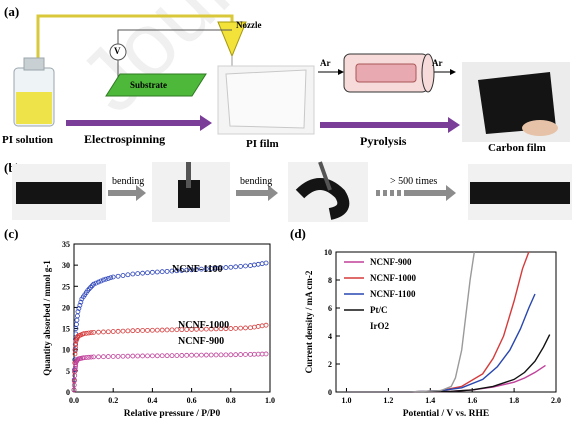 This screenshot has height=424, width=576. I want to click on voltage-label: V, so click(117, 51).